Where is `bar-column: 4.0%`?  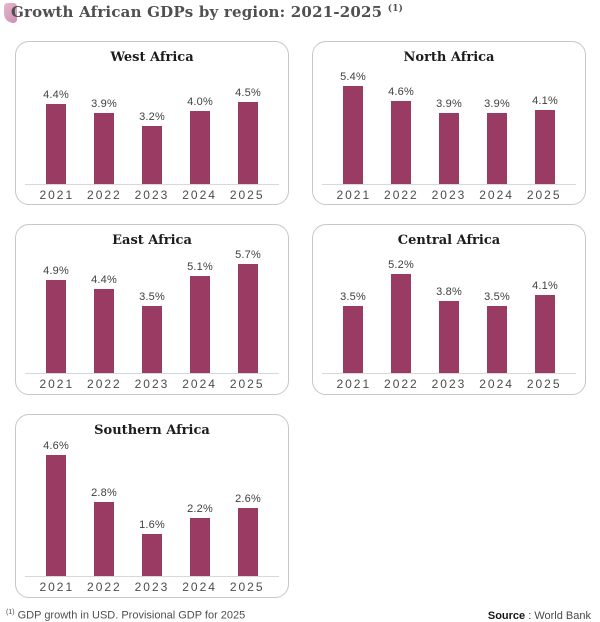
bar-column: 4.0% is located at coordinates (200, 125).